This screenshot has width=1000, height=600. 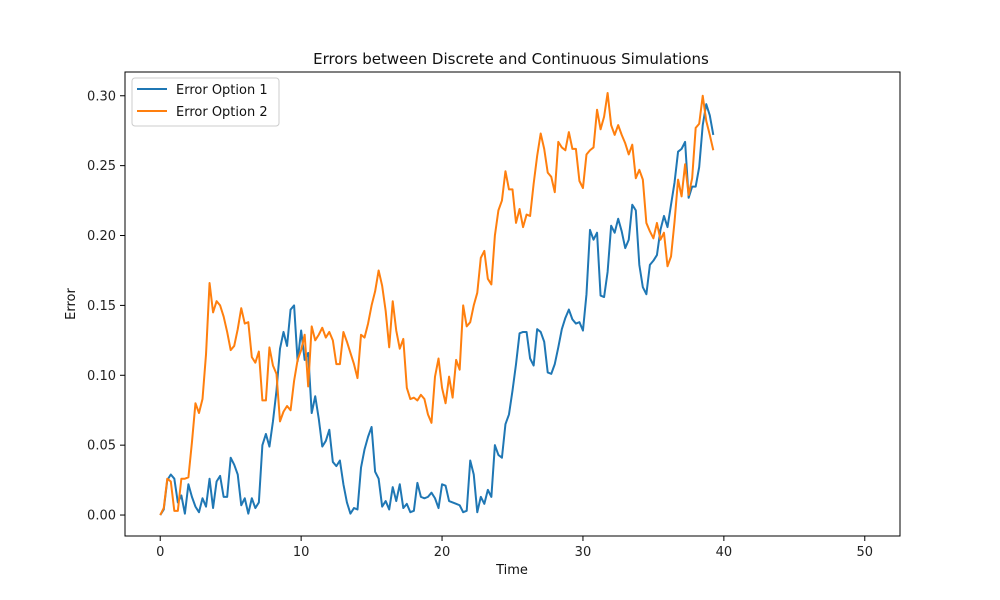 I want to click on y-axis-ticks: 0.00 0.05 0.10 0.15 0.20 0.25 0.30, so click(x=106, y=306).